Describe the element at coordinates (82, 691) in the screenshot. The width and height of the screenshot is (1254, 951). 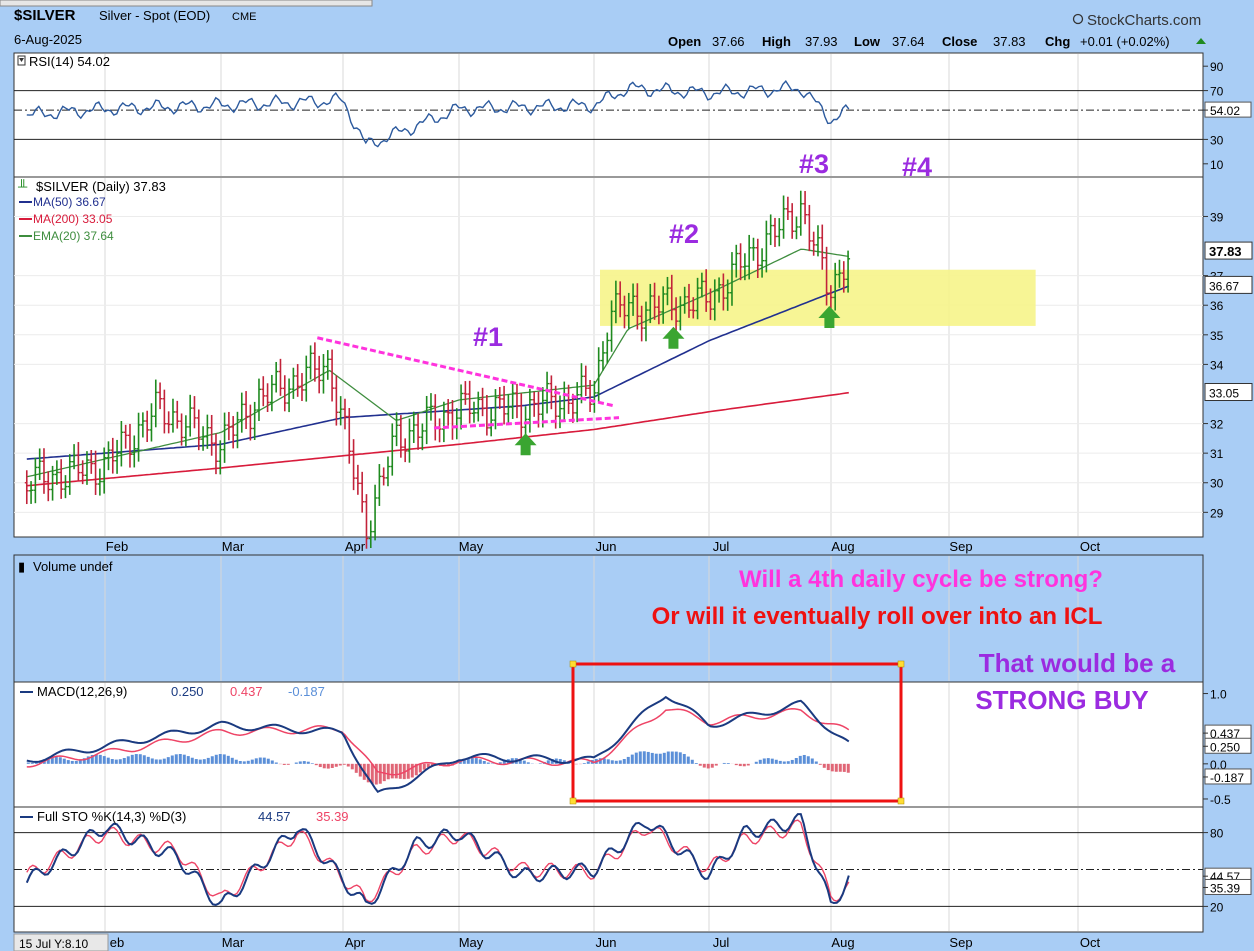
I see `macd-title: MACD(12,26,9)` at that location.